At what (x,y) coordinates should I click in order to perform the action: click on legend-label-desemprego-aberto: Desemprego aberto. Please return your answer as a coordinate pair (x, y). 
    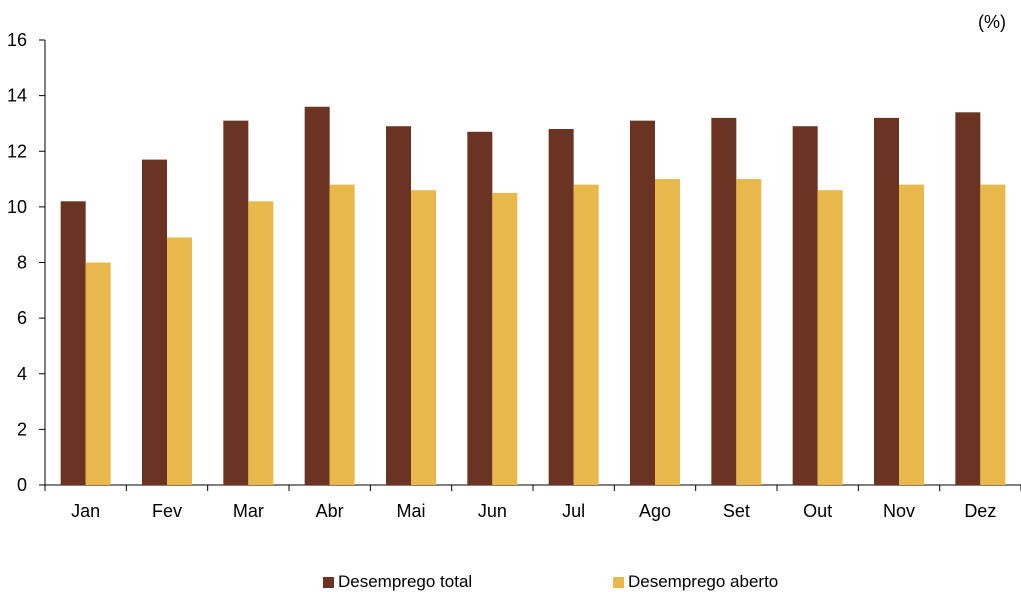
    Looking at the image, I should click on (703, 581).